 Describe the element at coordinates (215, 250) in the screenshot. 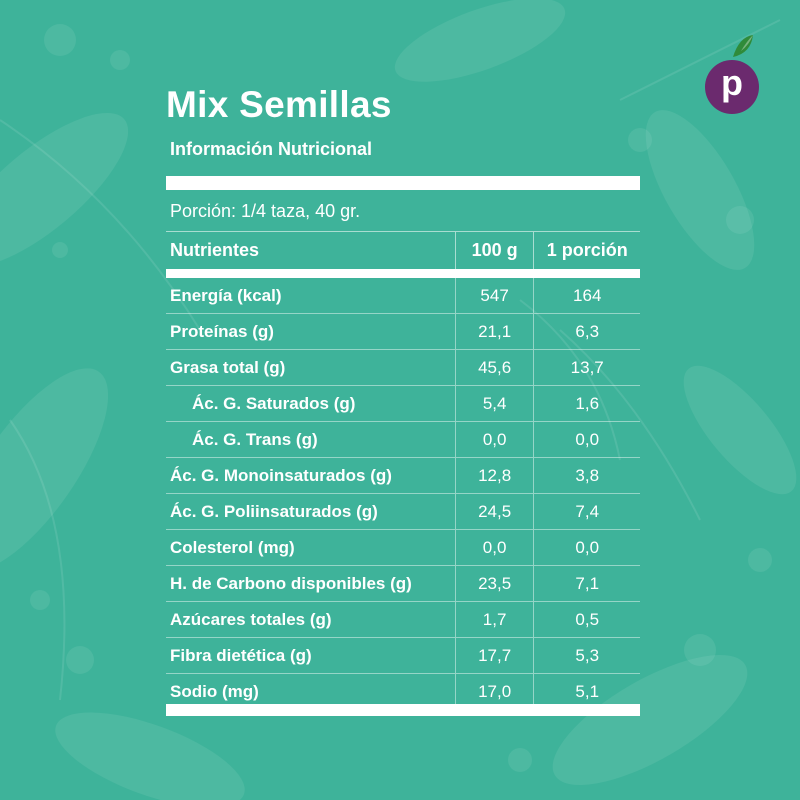

I see `header-nutrients: Nutrientes` at that location.